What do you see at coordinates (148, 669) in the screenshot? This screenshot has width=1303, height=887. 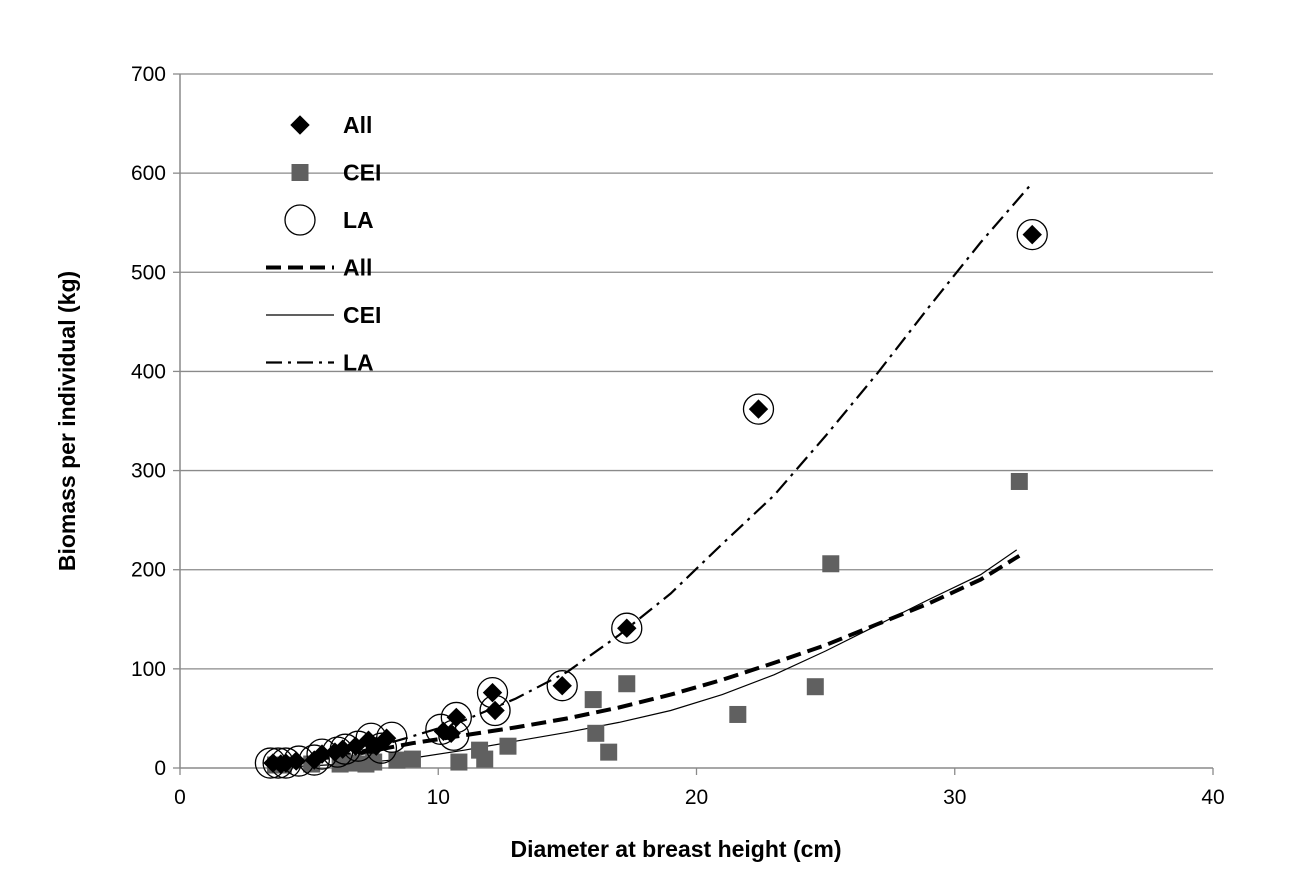 I see `y-tick-label-100: 100` at bounding box center [148, 669].